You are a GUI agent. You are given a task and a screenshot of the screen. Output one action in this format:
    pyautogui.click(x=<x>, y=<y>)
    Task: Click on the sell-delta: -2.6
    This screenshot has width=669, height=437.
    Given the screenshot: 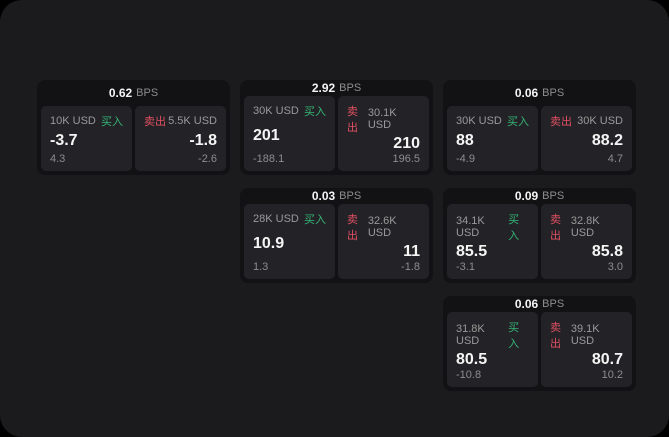 What is the action you would take?
    pyautogui.click(x=207, y=159)
    